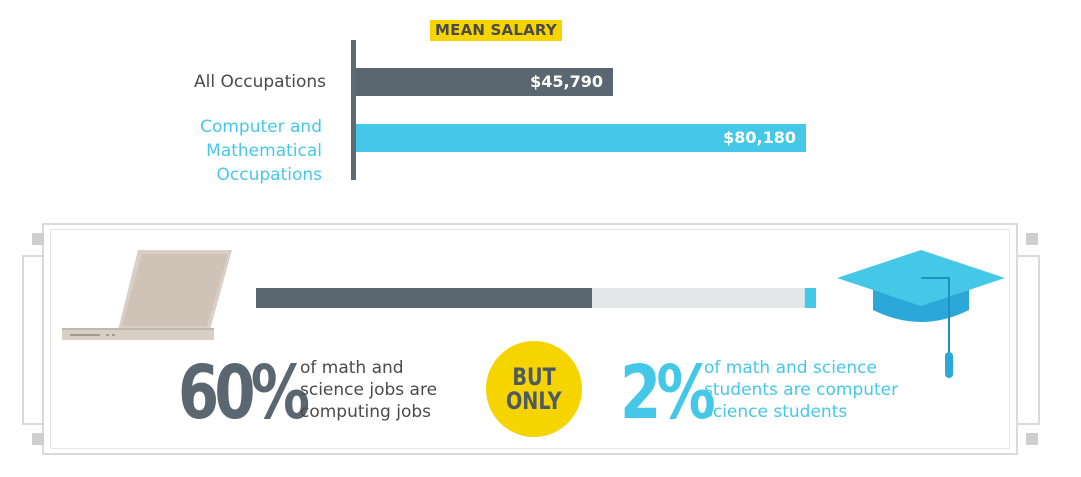 The height and width of the screenshot is (477, 1081). What do you see at coordinates (33, 340) in the screenshot?
I see `frame-side-left` at bounding box center [33, 340].